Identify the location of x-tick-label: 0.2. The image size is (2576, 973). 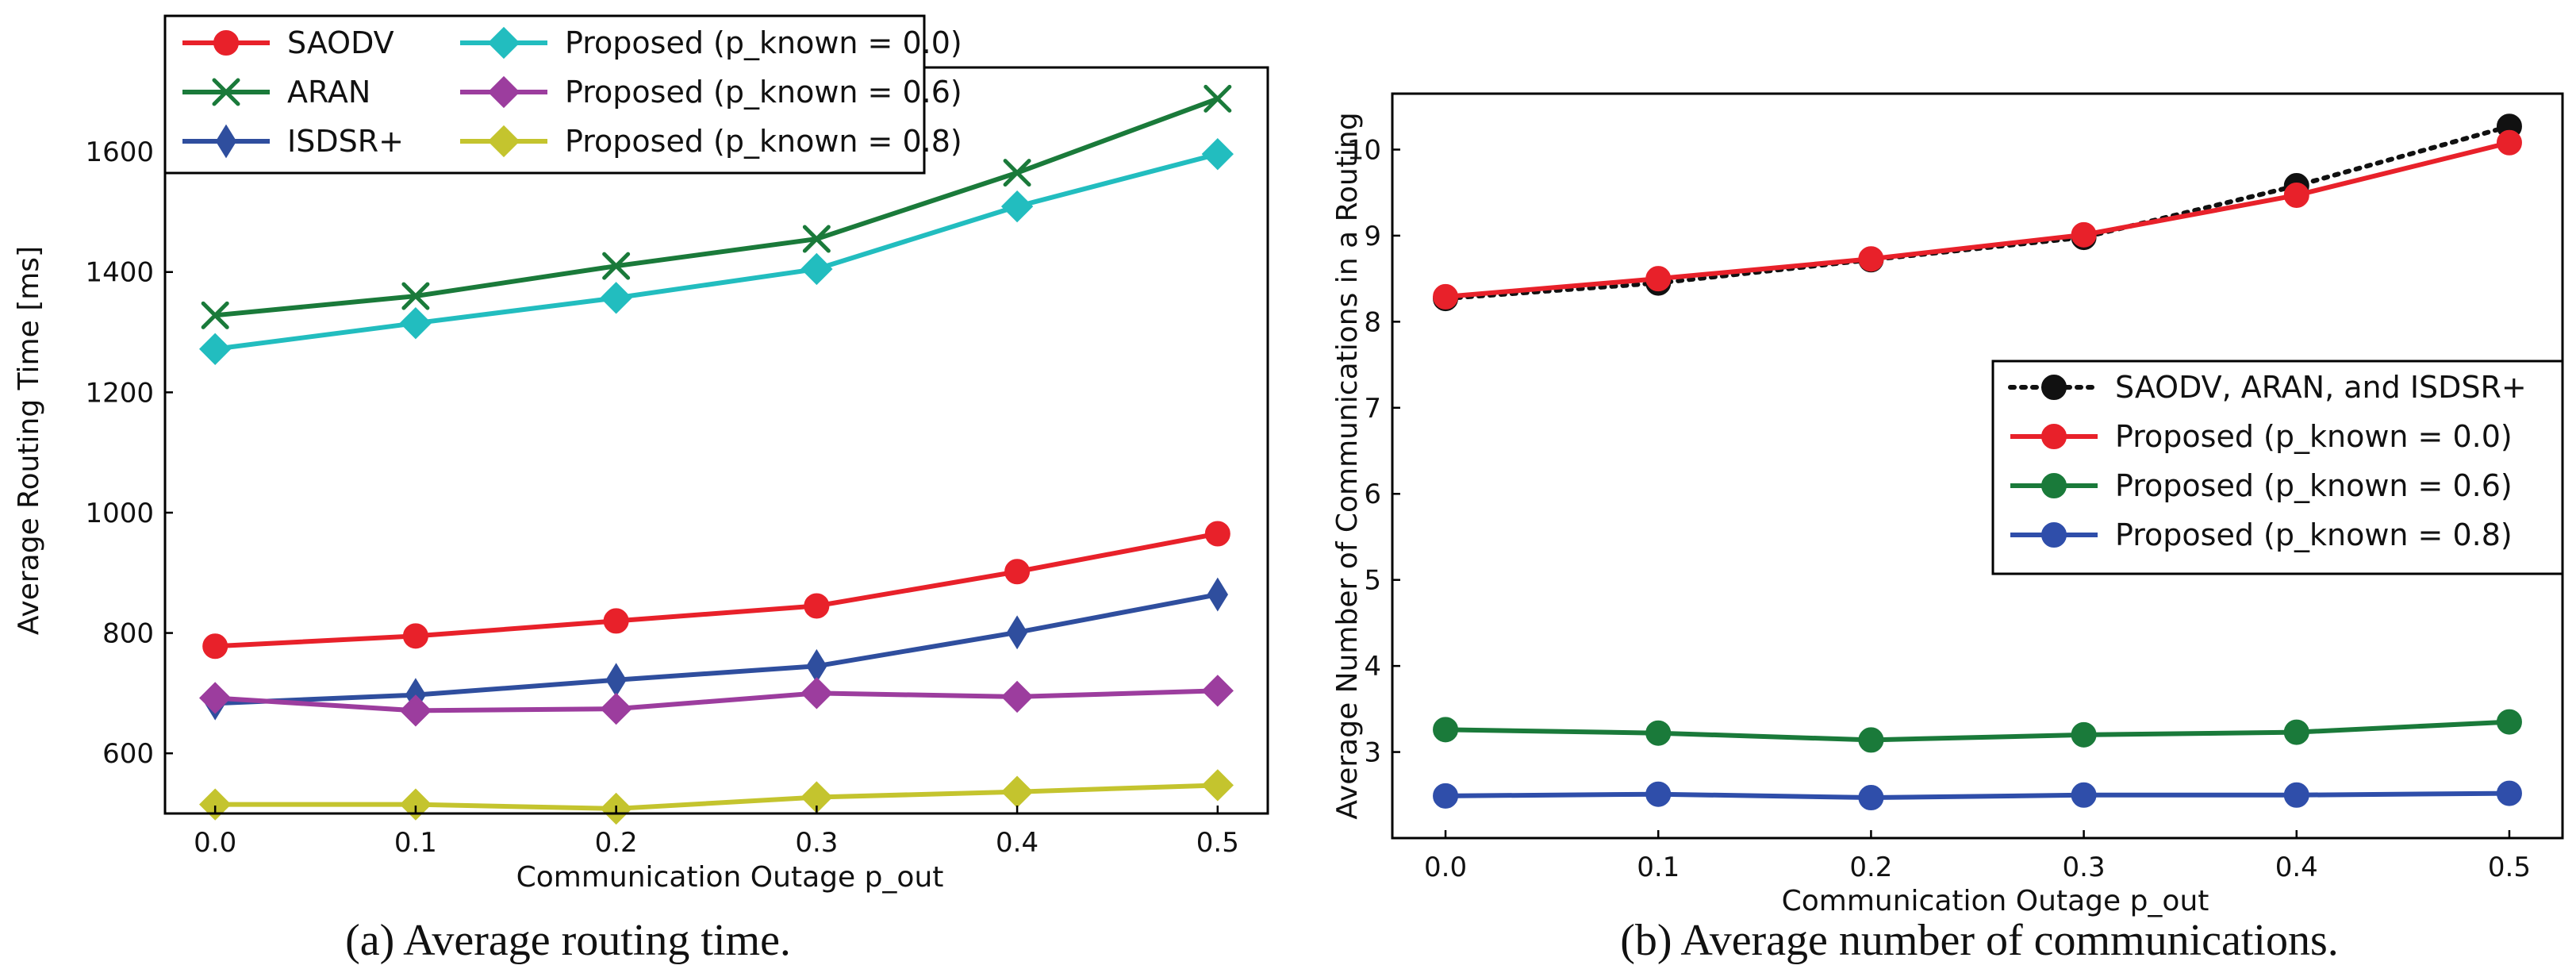
(616, 843).